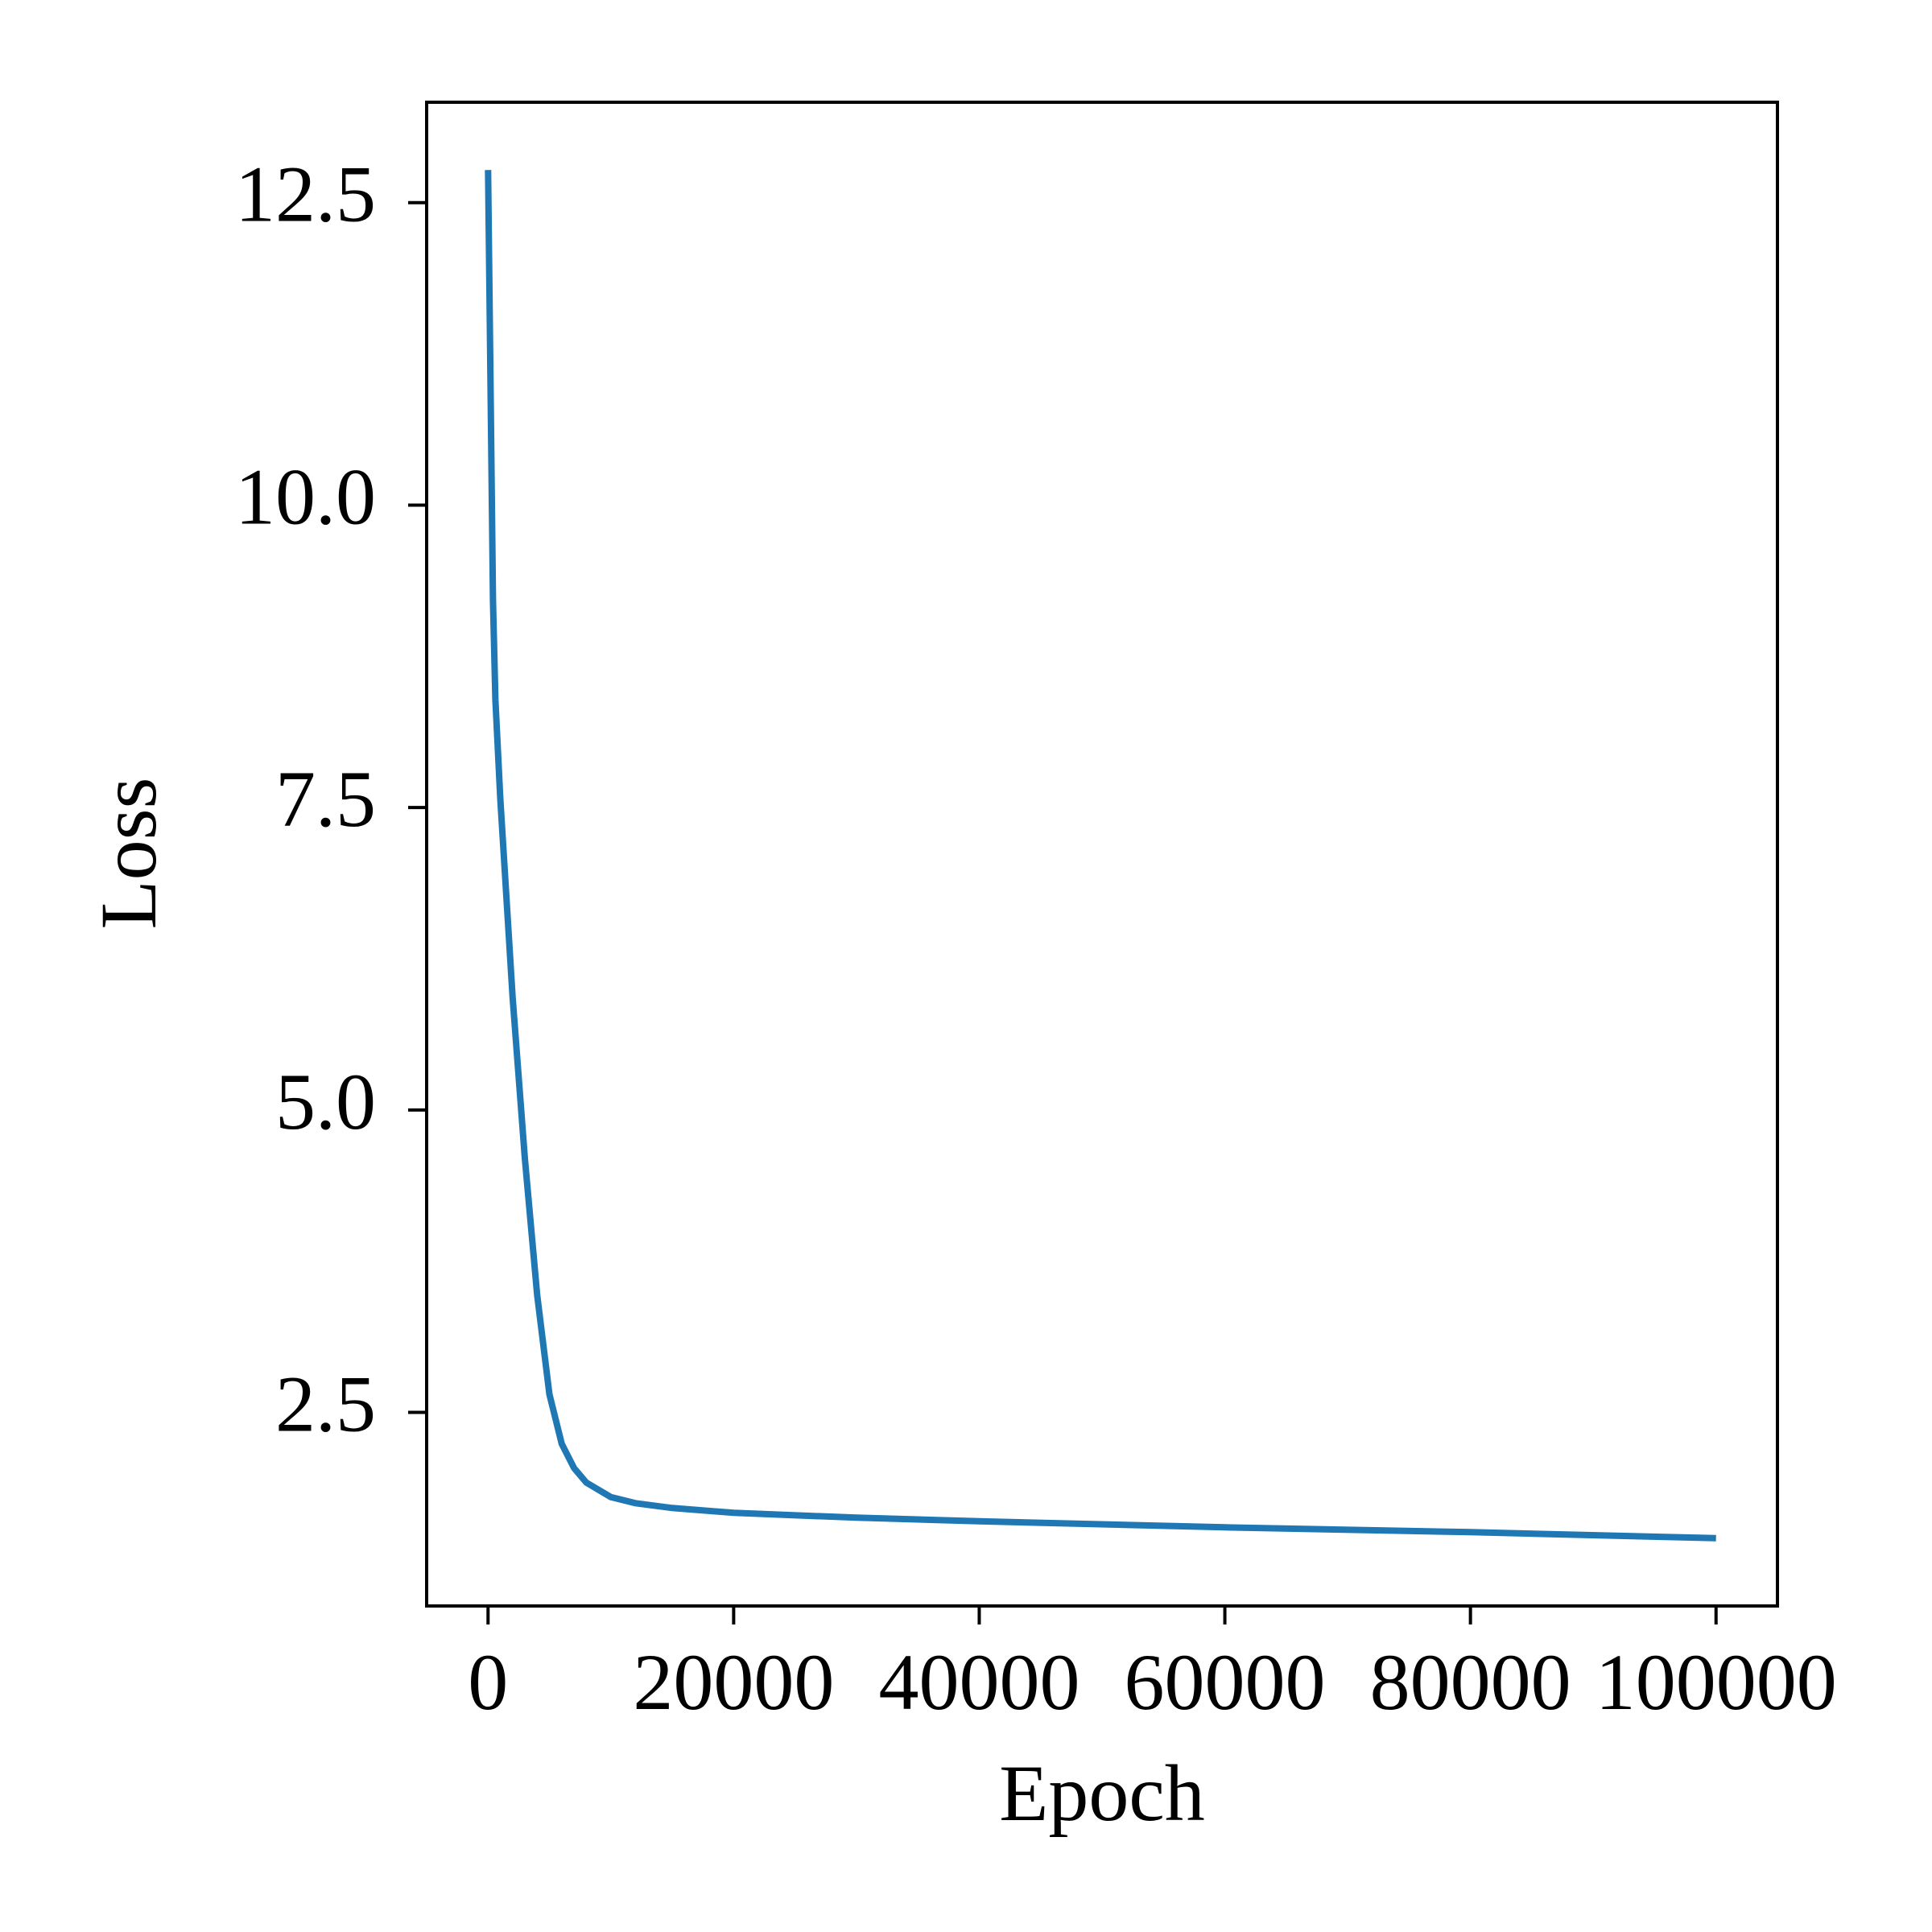 The width and height of the screenshot is (1932, 1932). What do you see at coordinates (305, 496) in the screenshot?
I see `y-tick-label: 10.0` at bounding box center [305, 496].